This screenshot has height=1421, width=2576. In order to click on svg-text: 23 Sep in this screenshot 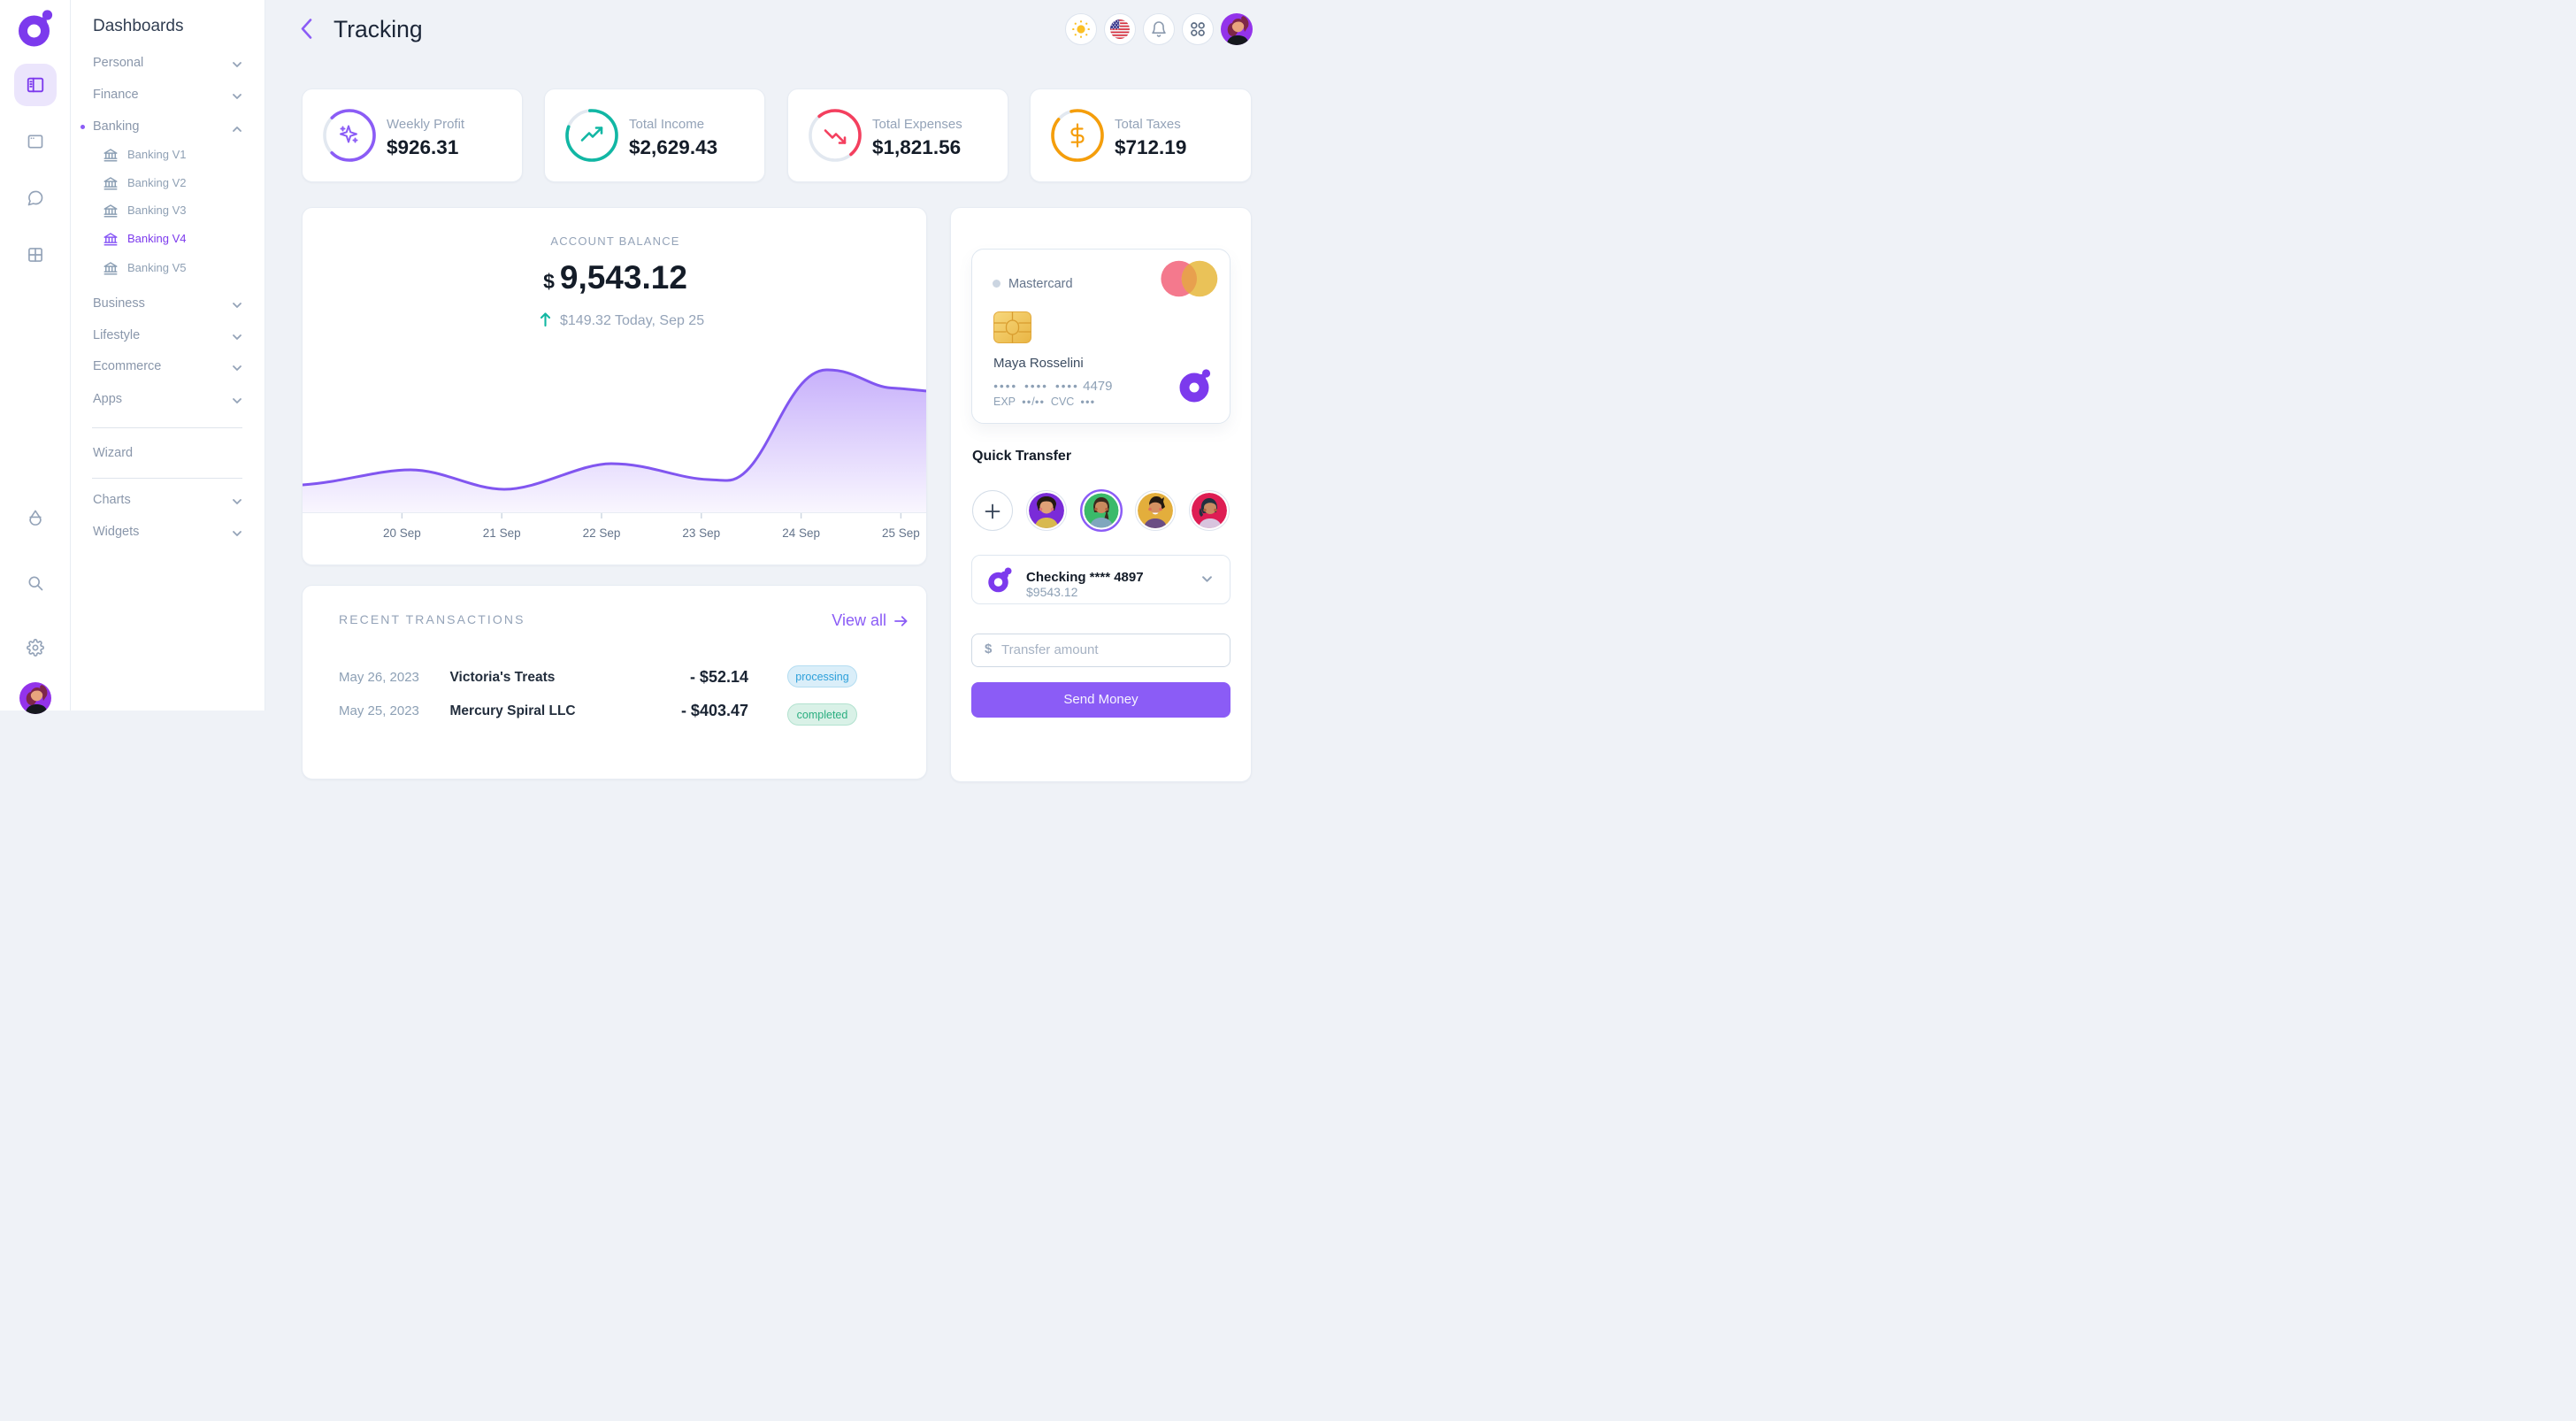, I will do `click(701, 533)`.